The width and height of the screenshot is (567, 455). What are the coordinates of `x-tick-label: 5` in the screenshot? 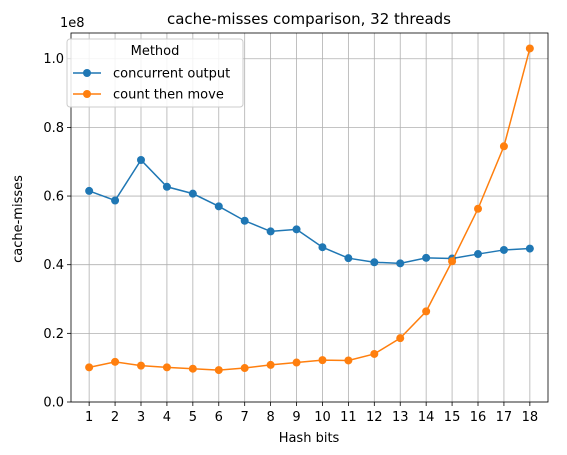 It's located at (193, 417).